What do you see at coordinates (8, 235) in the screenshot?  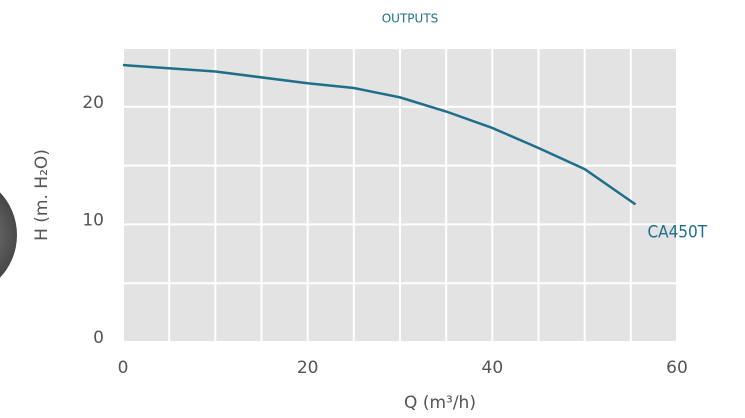 I see `pump-image` at bounding box center [8, 235].